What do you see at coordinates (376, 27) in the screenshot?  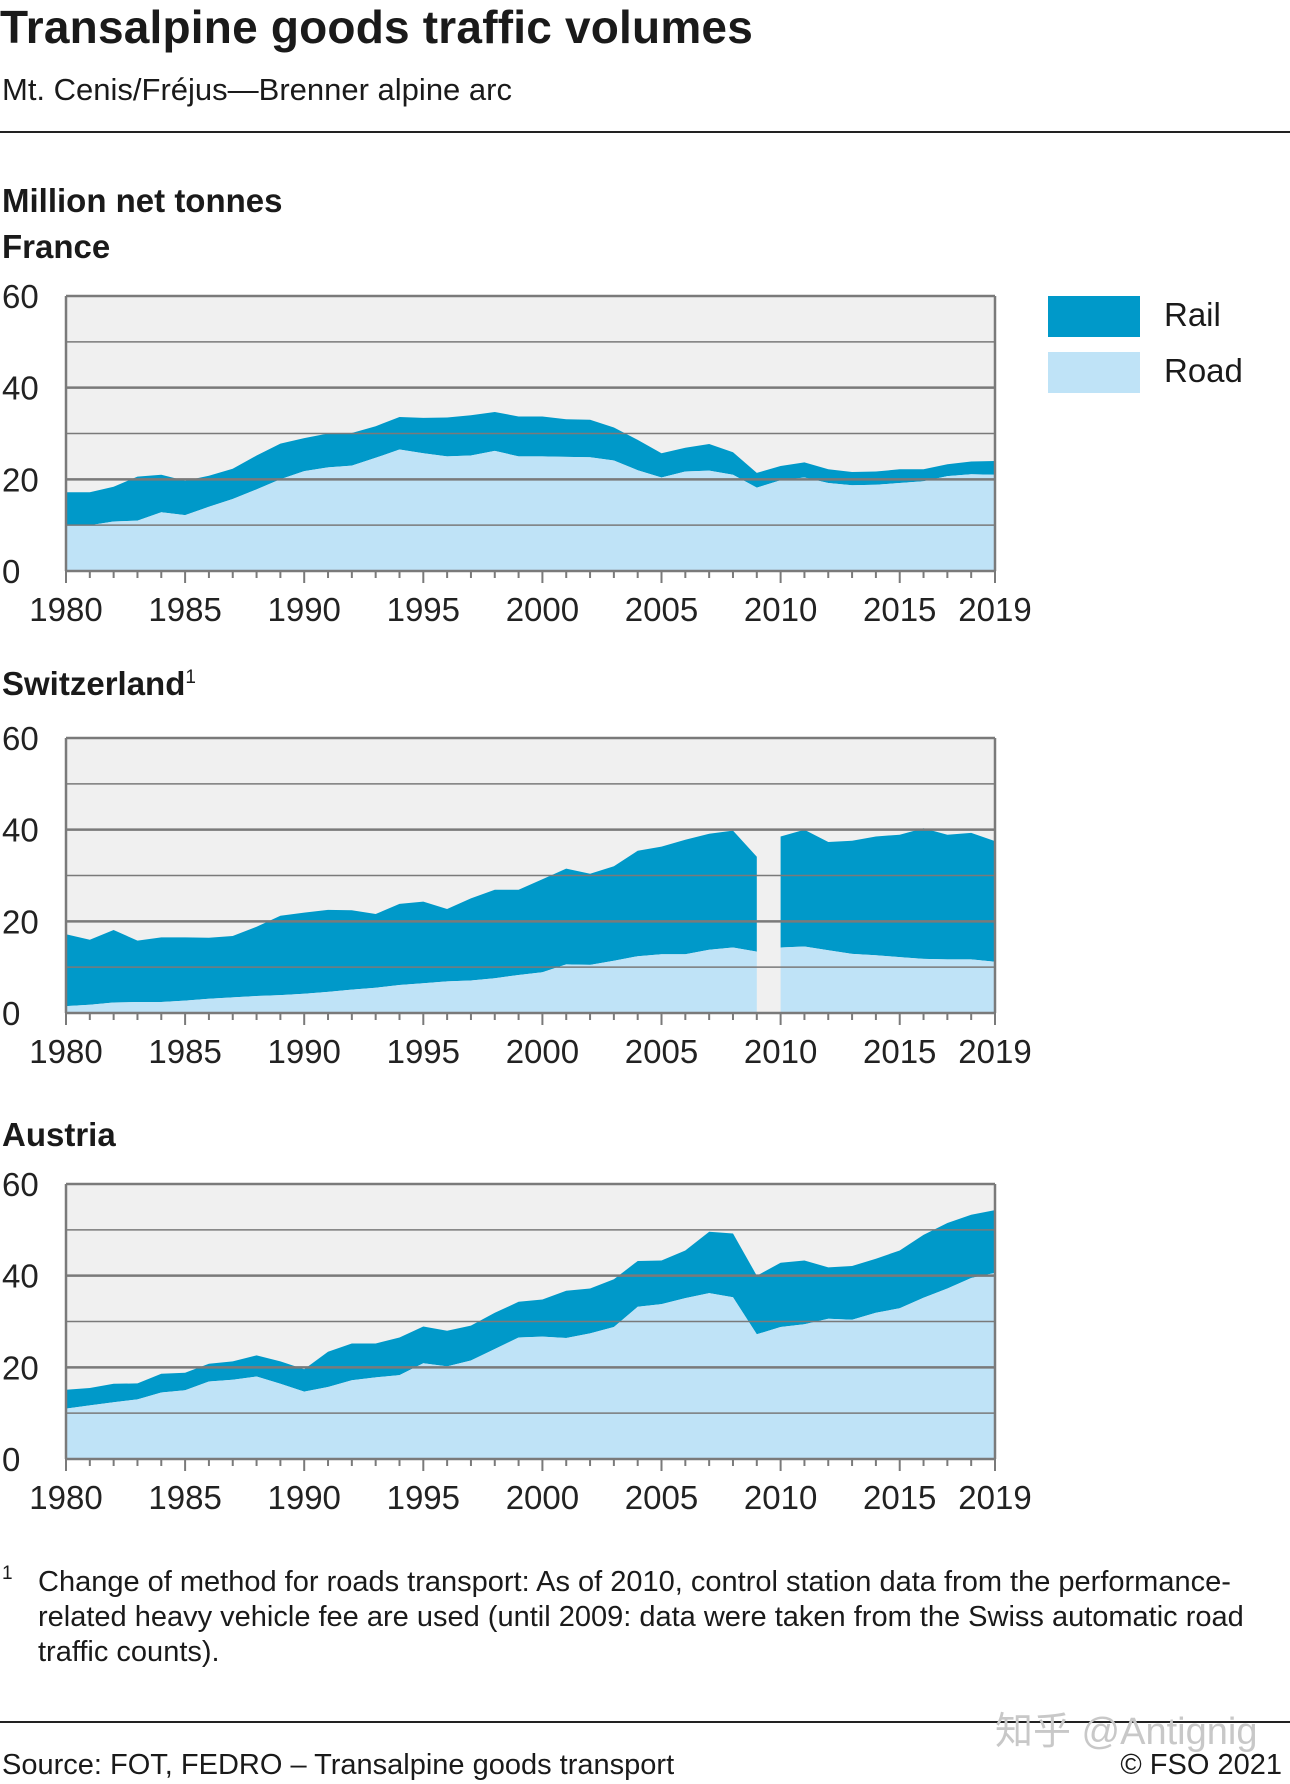 I see `chart-title: Transalpine goods traffic volumes` at bounding box center [376, 27].